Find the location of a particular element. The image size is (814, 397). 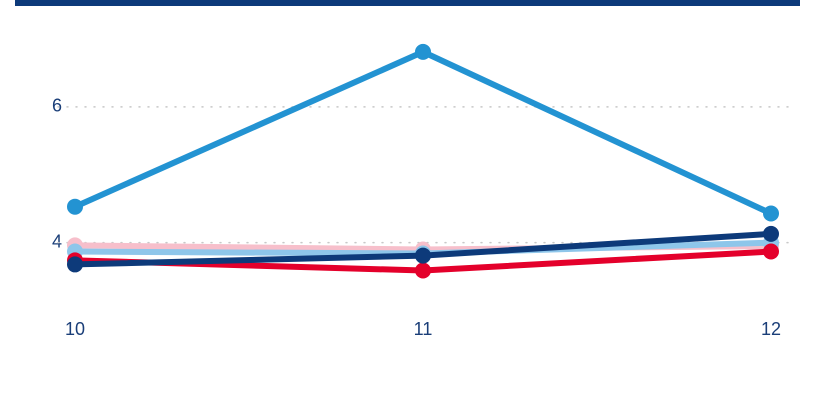

x-tick-label: 12 is located at coordinates (771, 329).